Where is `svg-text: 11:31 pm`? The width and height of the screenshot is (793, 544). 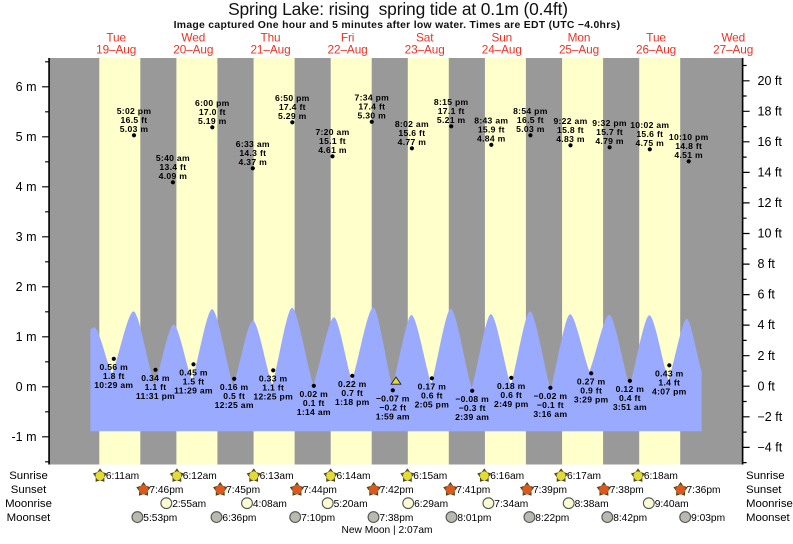
svg-text: 11:31 pm is located at coordinates (155, 396).